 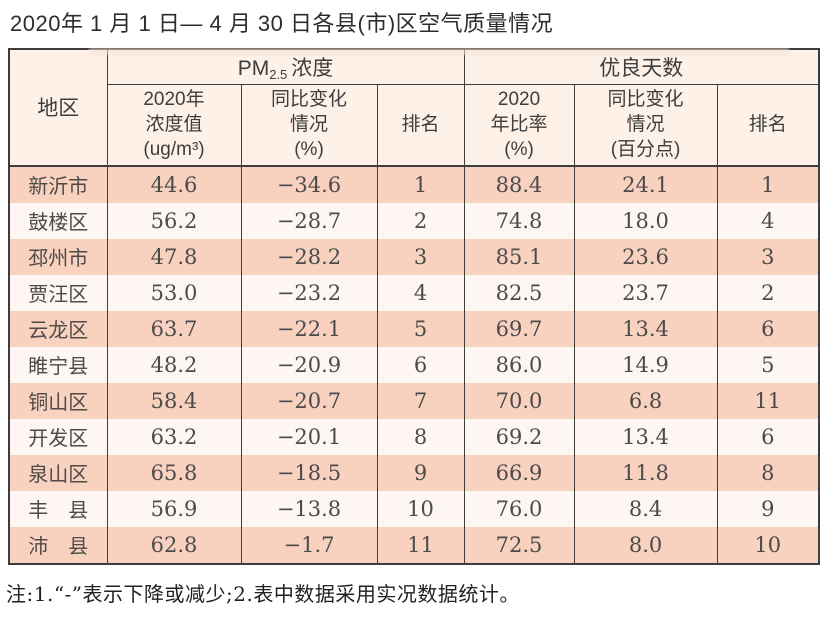 What do you see at coordinates (519, 508) in the screenshot?
I see `good-rate-cell: 76.0` at bounding box center [519, 508].